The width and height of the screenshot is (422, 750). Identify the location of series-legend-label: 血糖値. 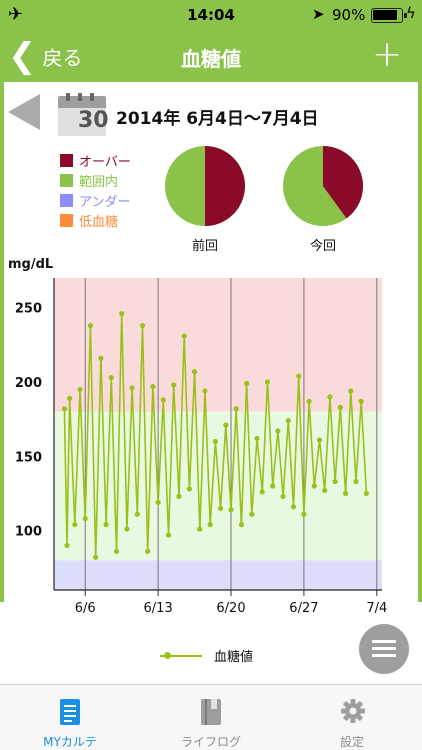
(234, 657).